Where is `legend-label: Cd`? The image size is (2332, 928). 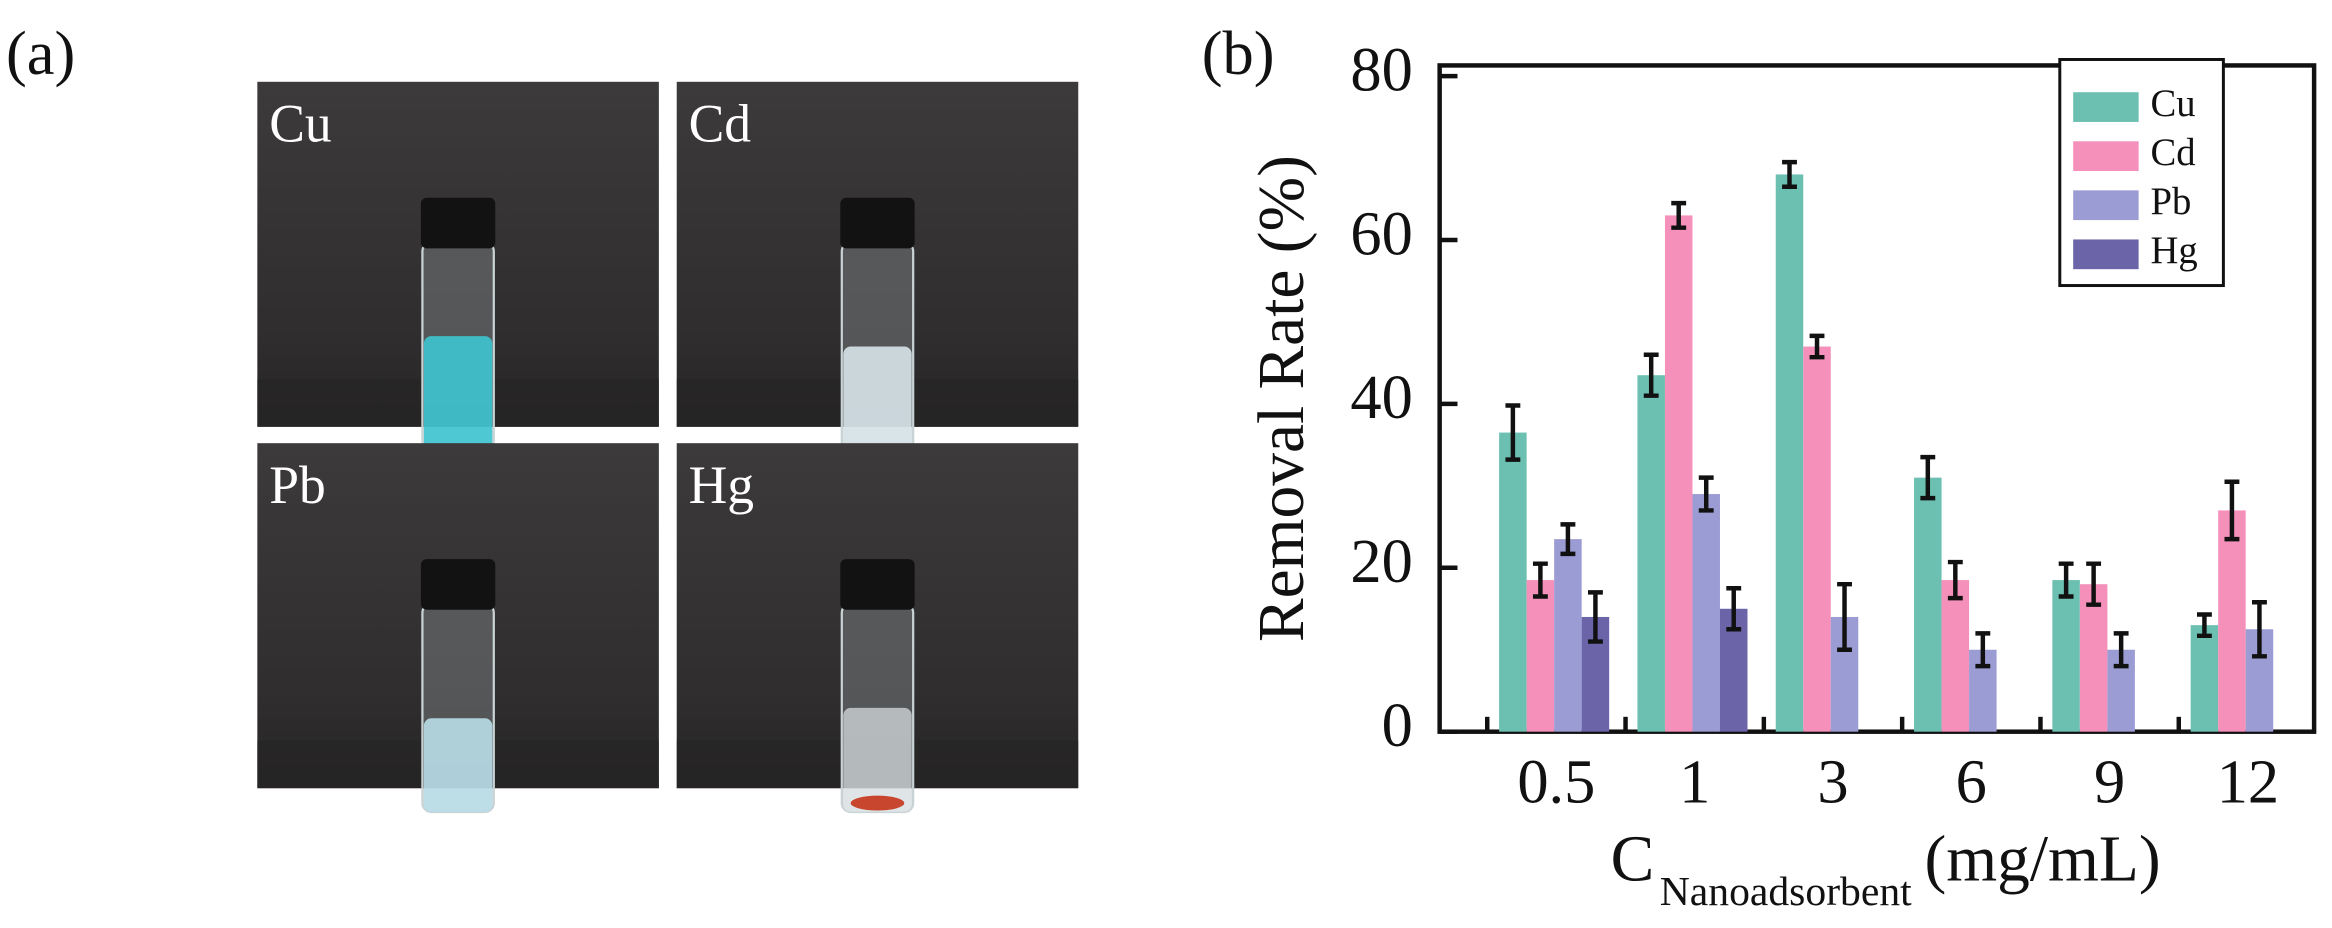
legend-label: Cd is located at coordinates (2173, 153).